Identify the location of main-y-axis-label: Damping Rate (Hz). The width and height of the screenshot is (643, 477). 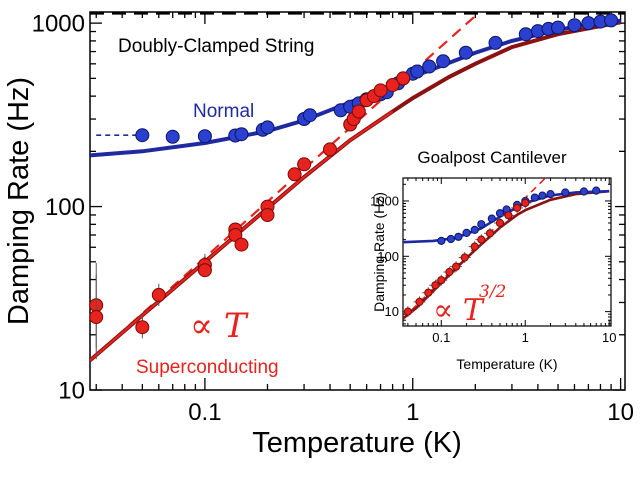
(19, 201).